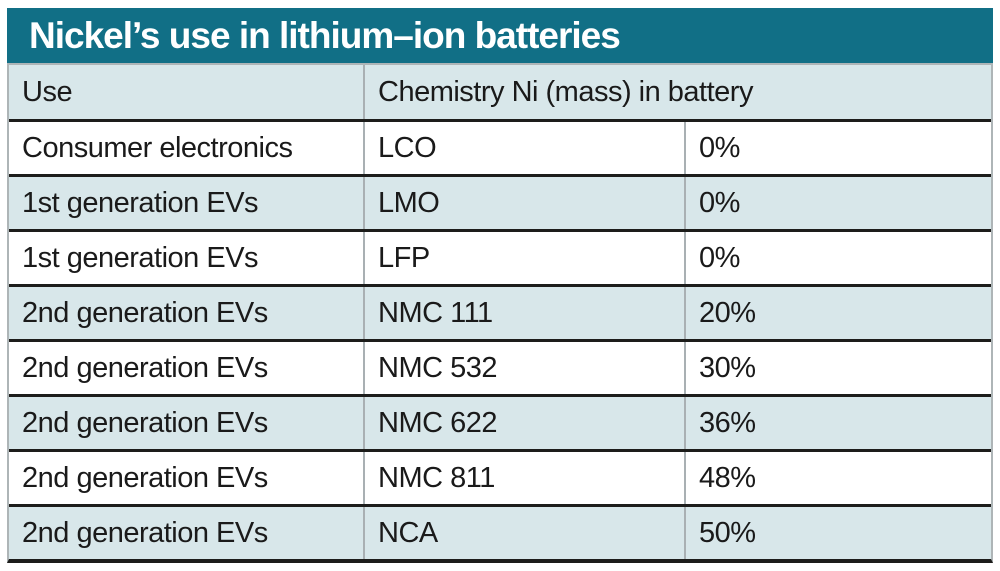  Describe the element at coordinates (727, 477) in the screenshot. I see `ni-mass-cell: 48%` at that location.